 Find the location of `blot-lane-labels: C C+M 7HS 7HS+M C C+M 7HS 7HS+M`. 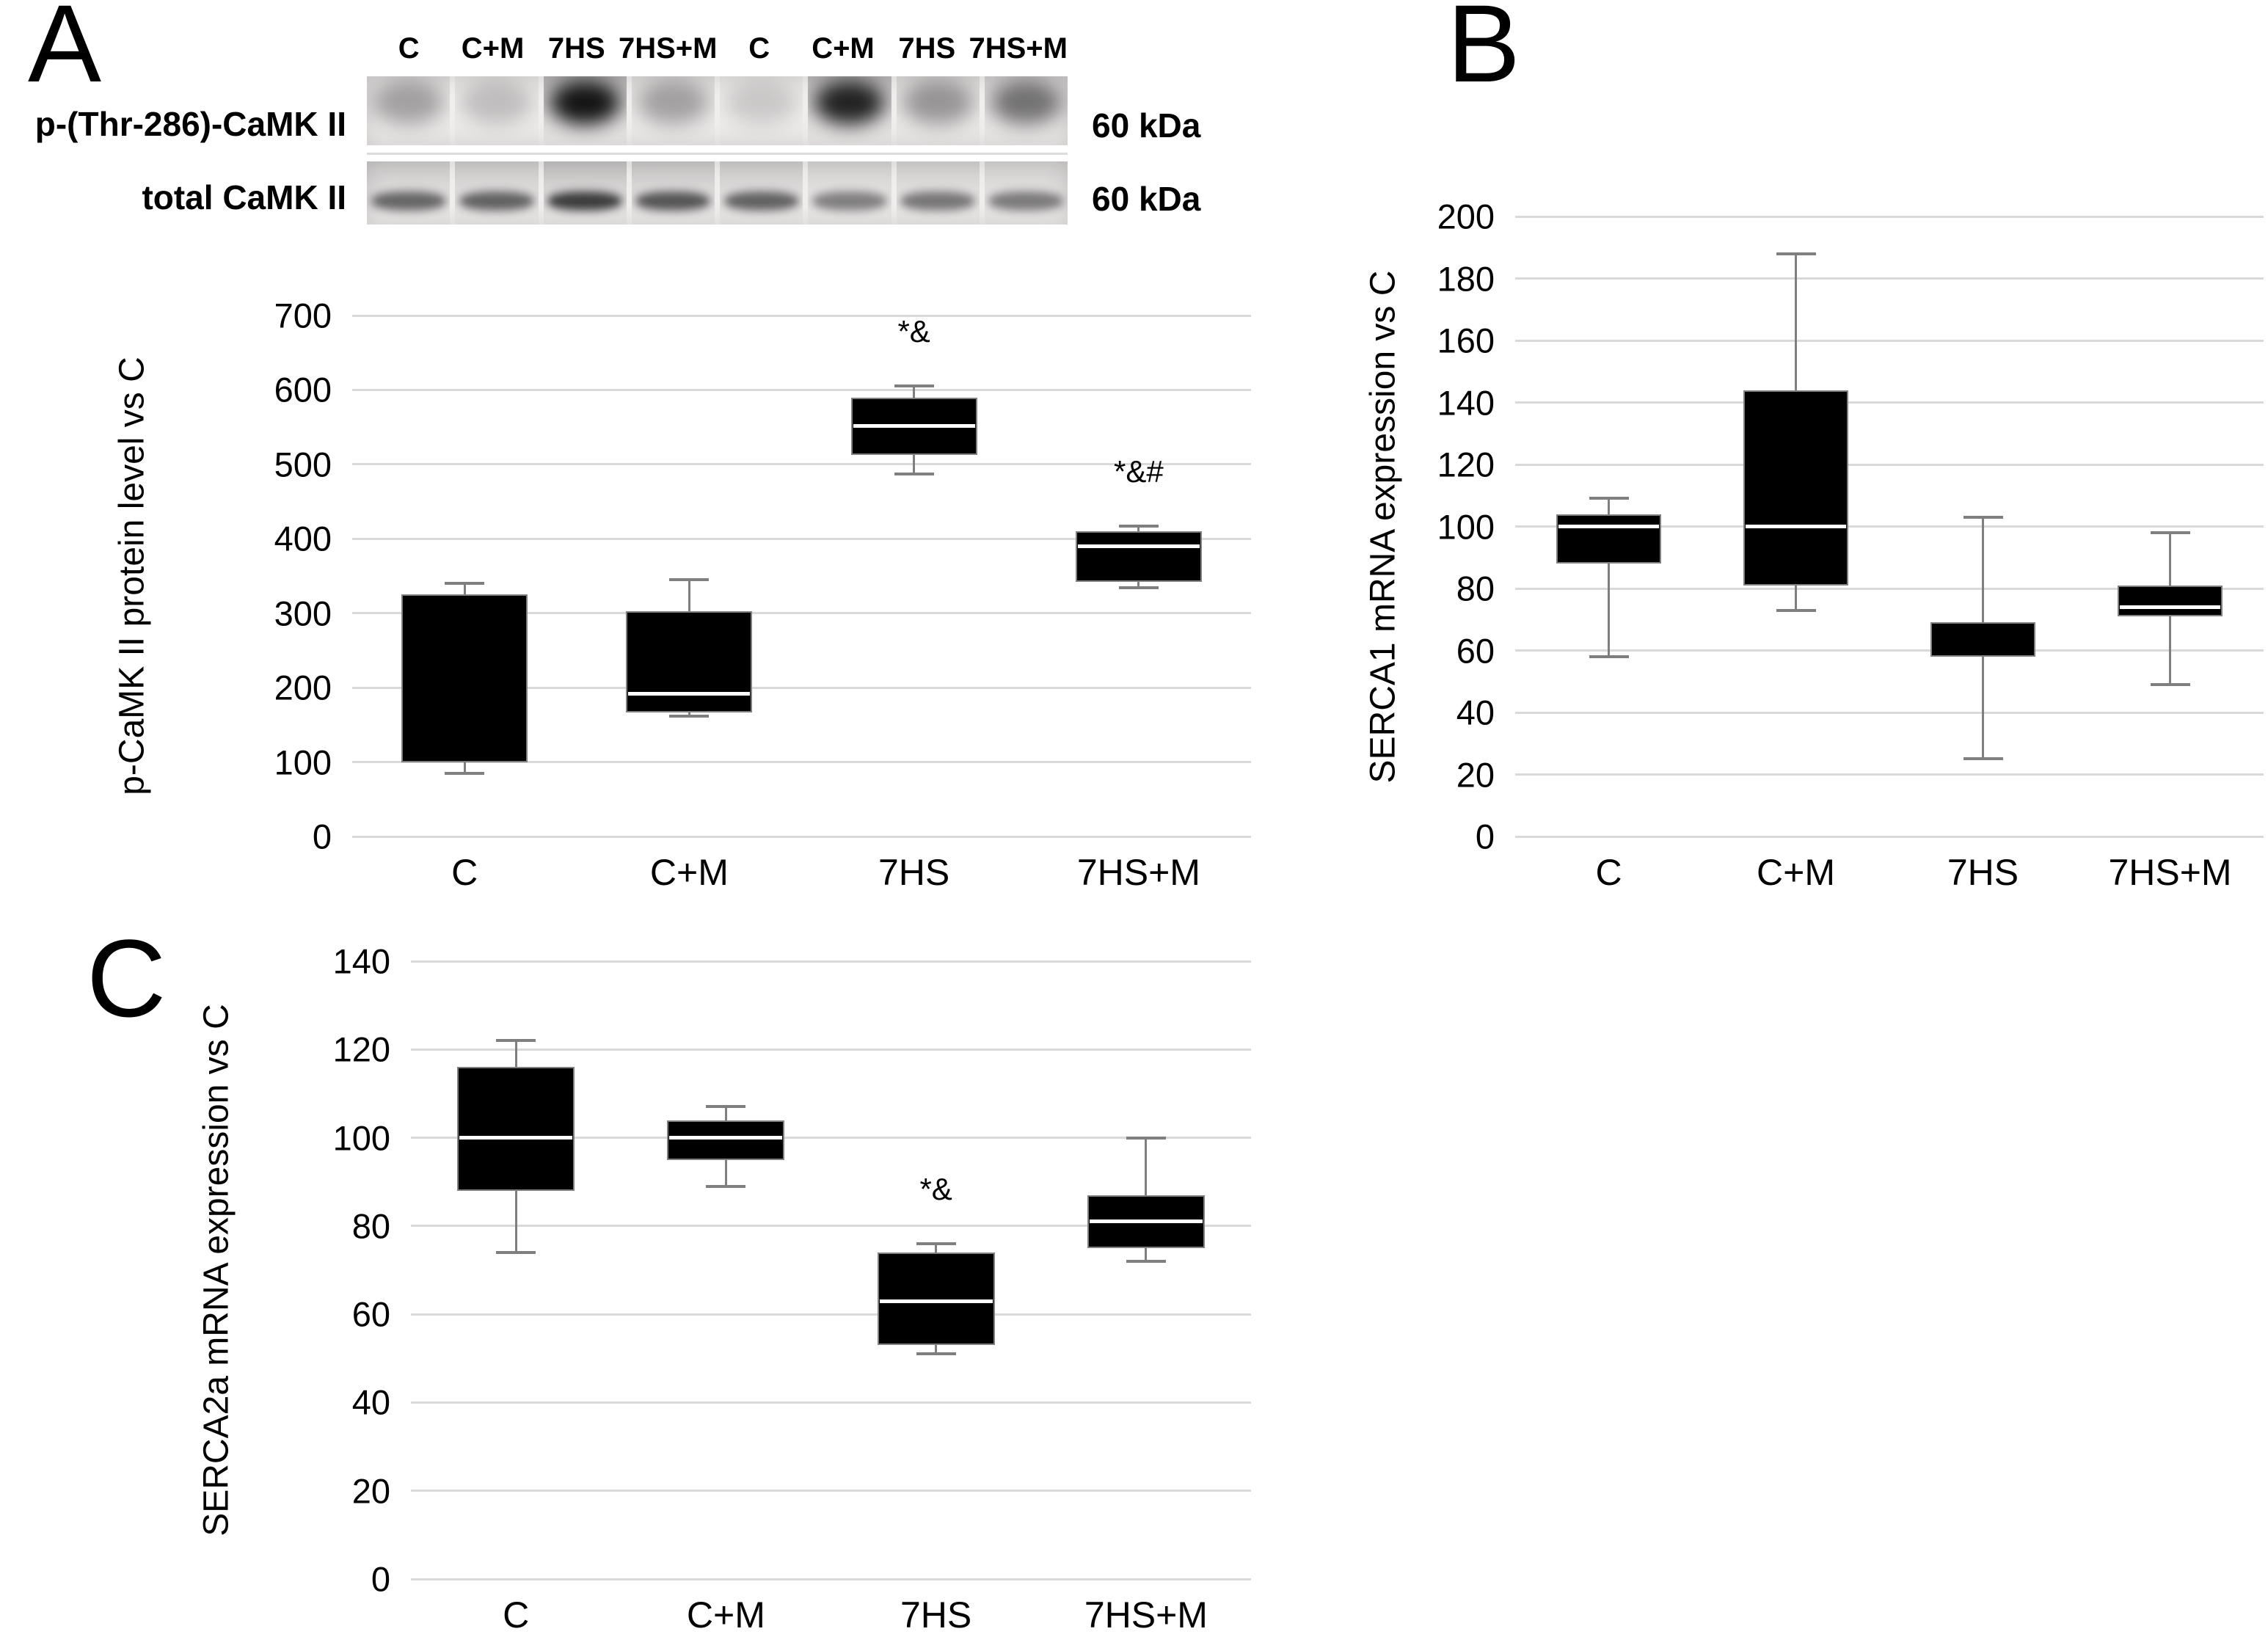

blot-lane-labels: C C+M 7HS 7HS+M C C+M 7HS 7HS+M is located at coordinates (717, 48).